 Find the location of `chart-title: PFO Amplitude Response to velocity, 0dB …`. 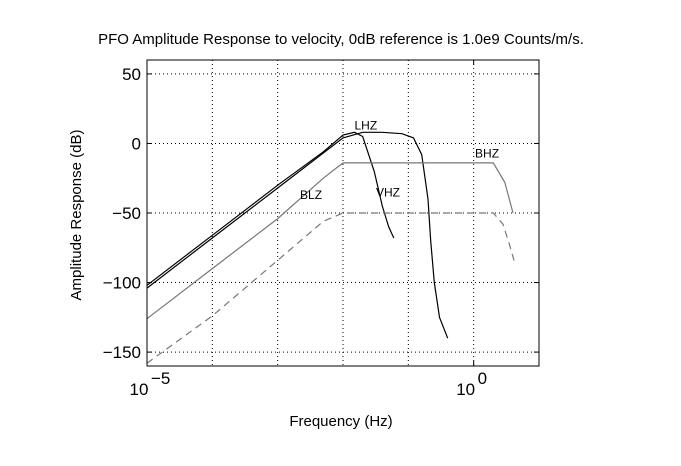

chart-title: PFO Amplitude Response to velocity, 0dB … is located at coordinates (341, 39).